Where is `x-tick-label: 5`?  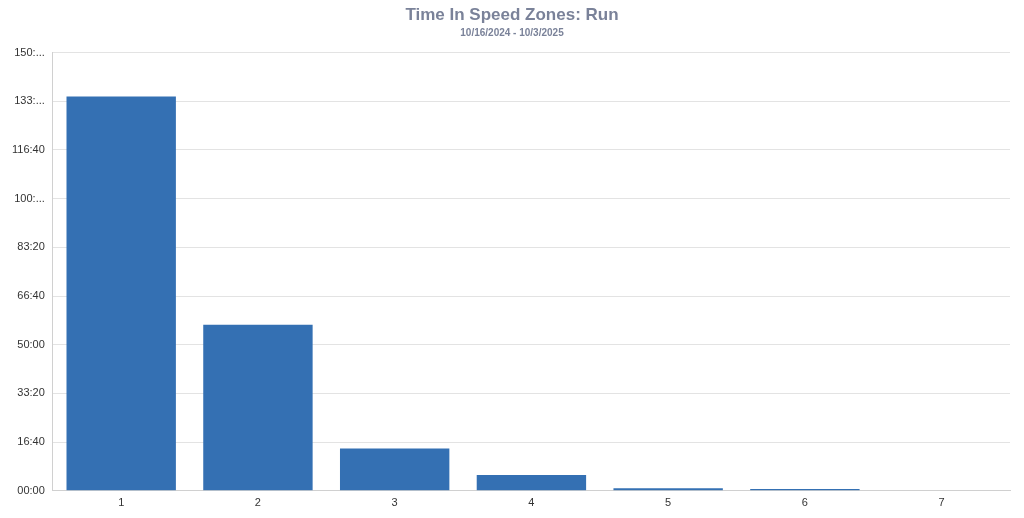
x-tick-label: 5 is located at coordinates (668, 502).